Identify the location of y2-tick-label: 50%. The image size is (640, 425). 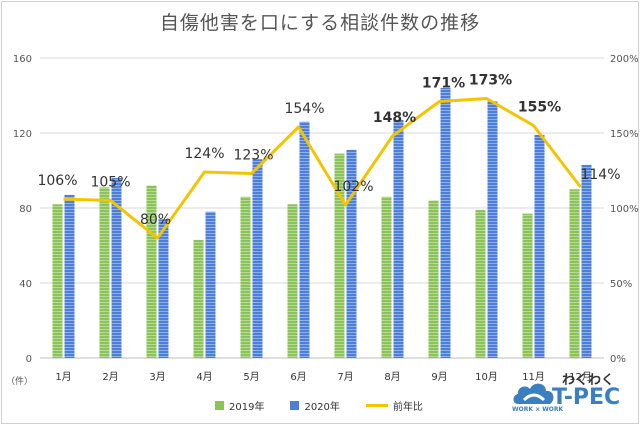
(621, 284).